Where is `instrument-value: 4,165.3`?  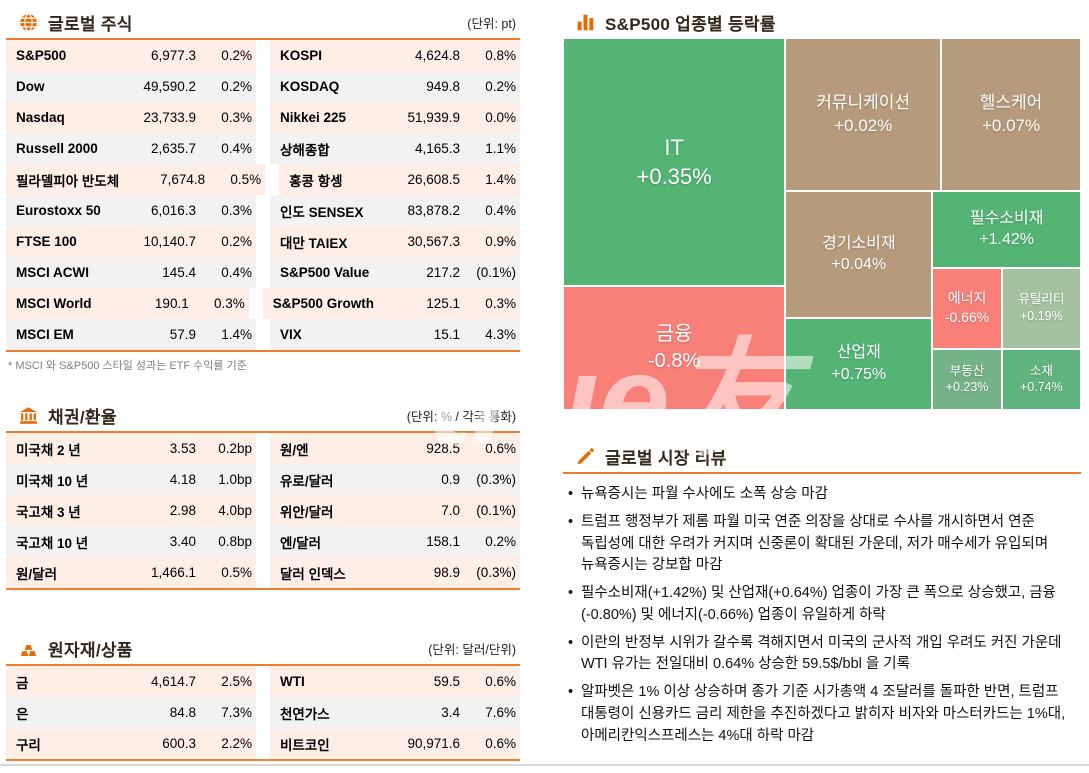
instrument-value: 4,165.3 is located at coordinates (437, 148).